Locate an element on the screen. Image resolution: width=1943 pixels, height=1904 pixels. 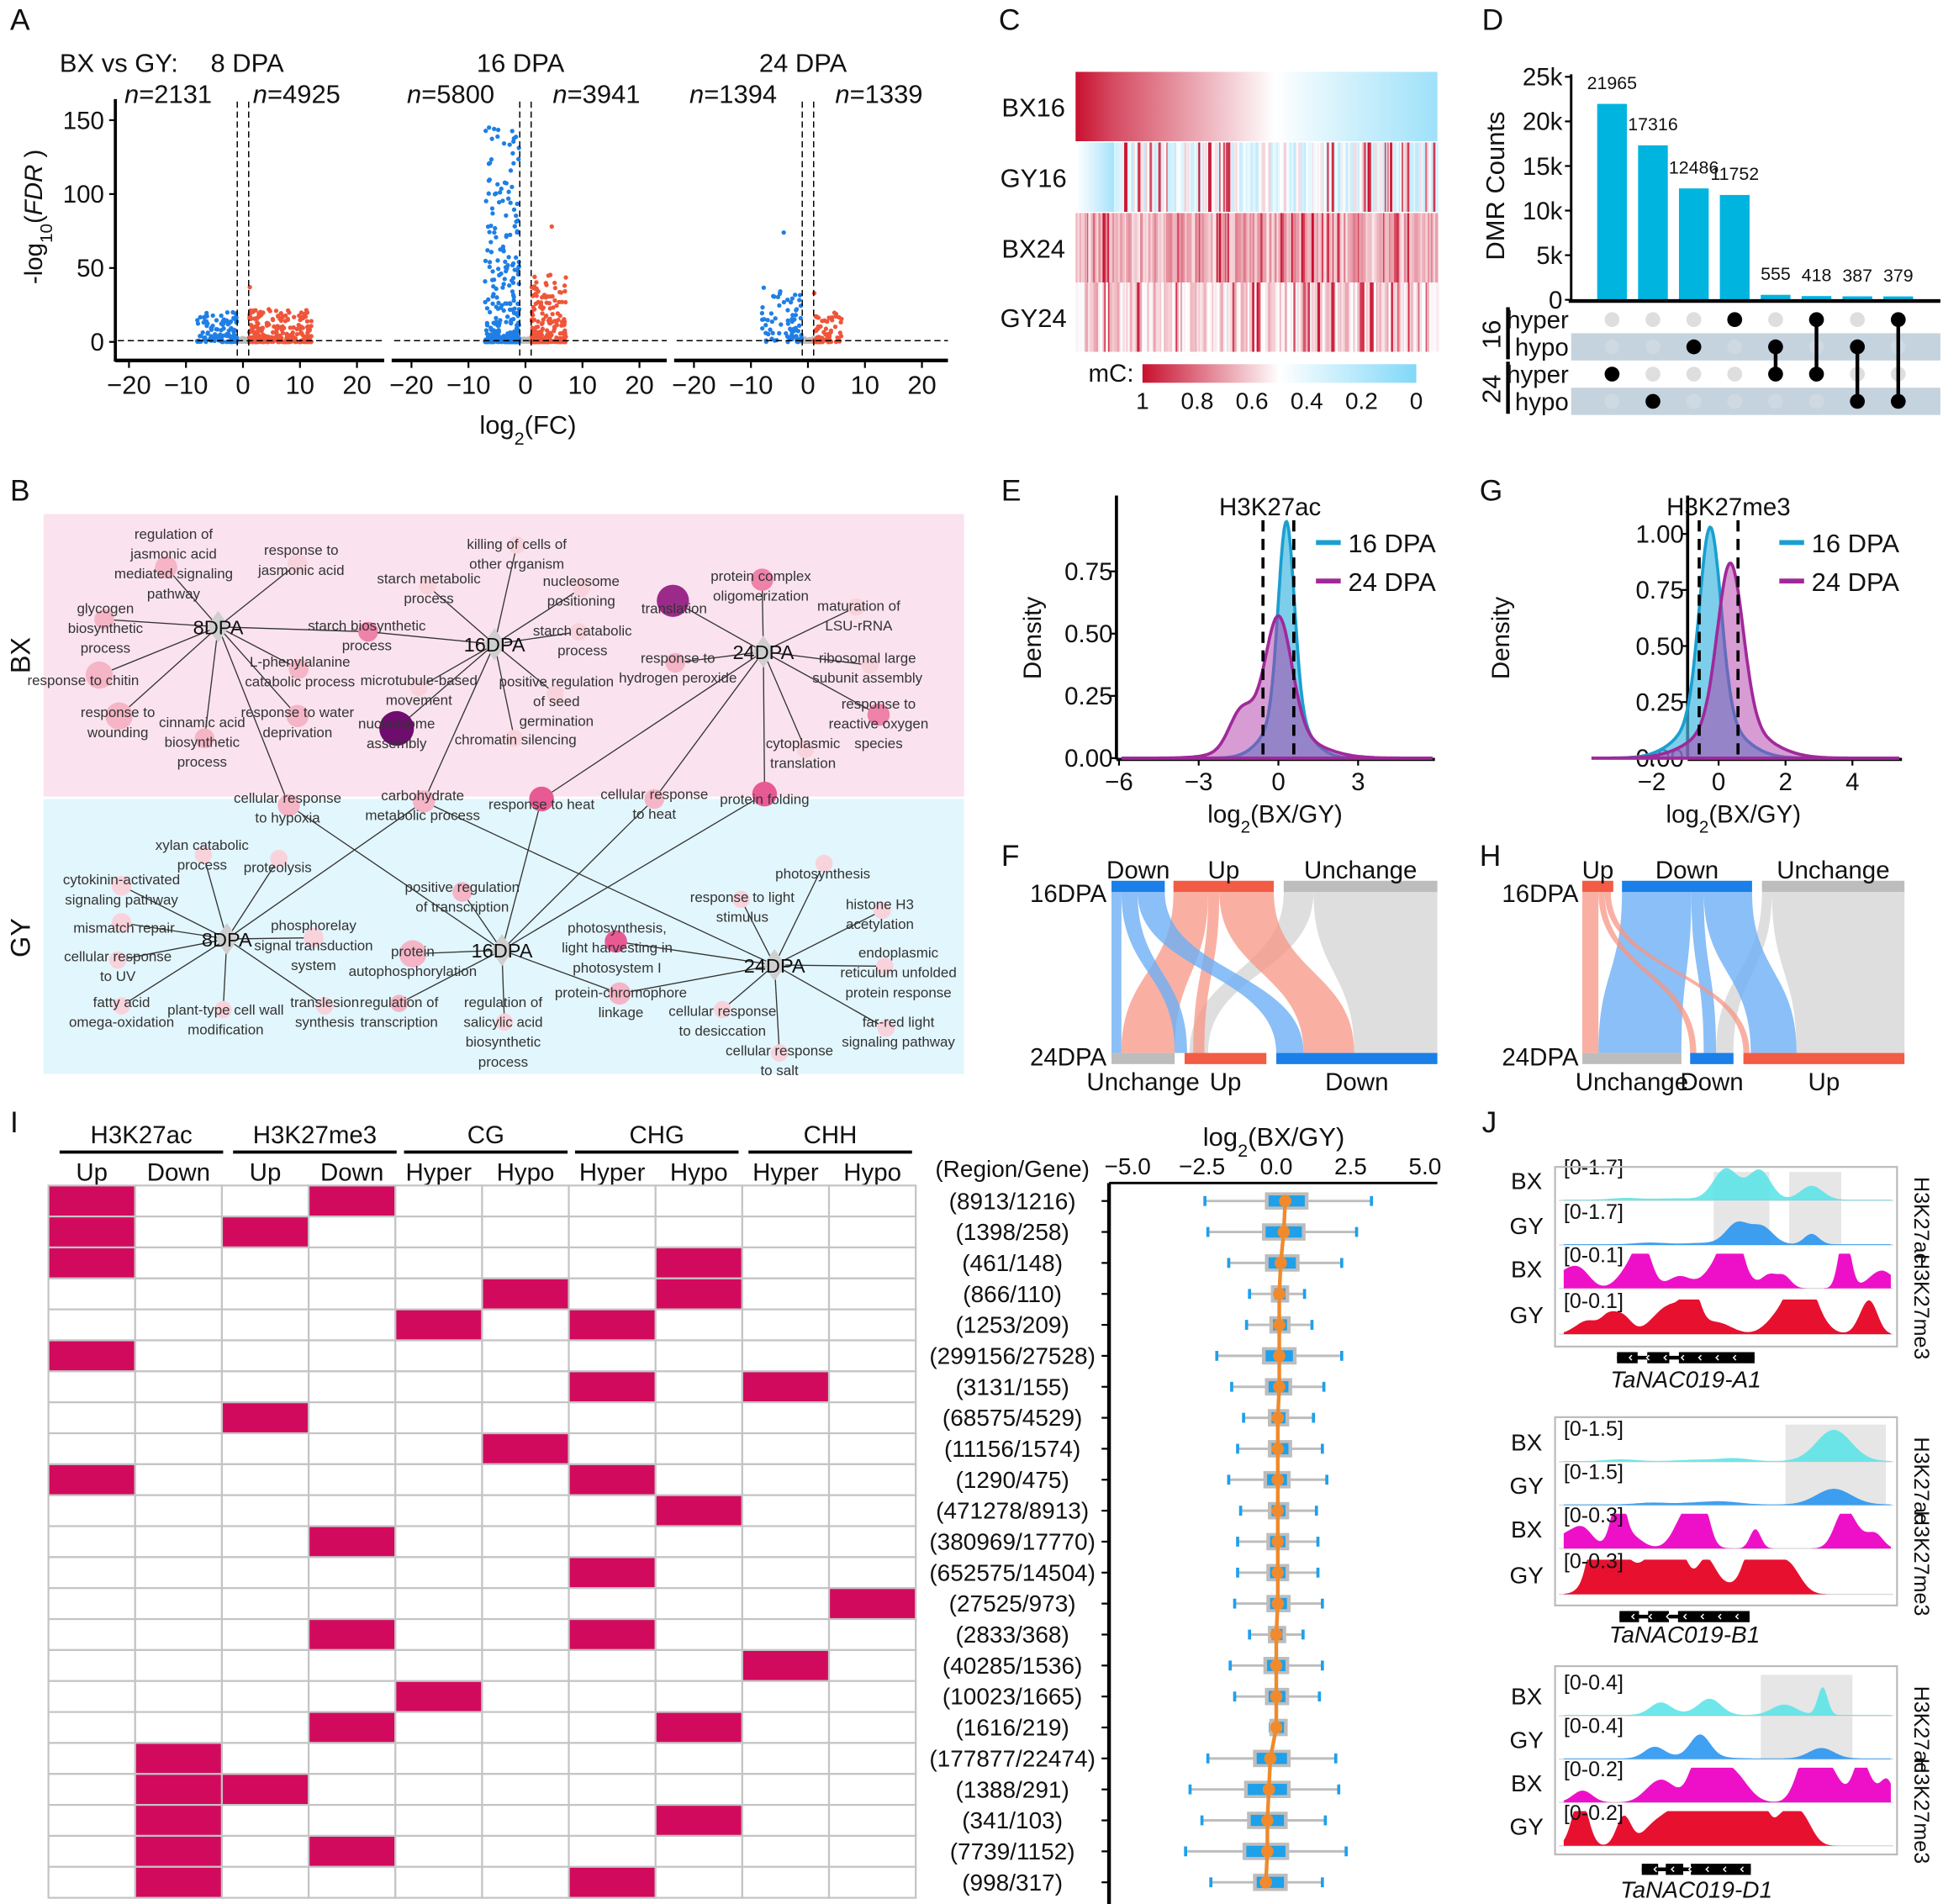
region-gene-count: (11156/1574) is located at coordinates (1012, 1449).